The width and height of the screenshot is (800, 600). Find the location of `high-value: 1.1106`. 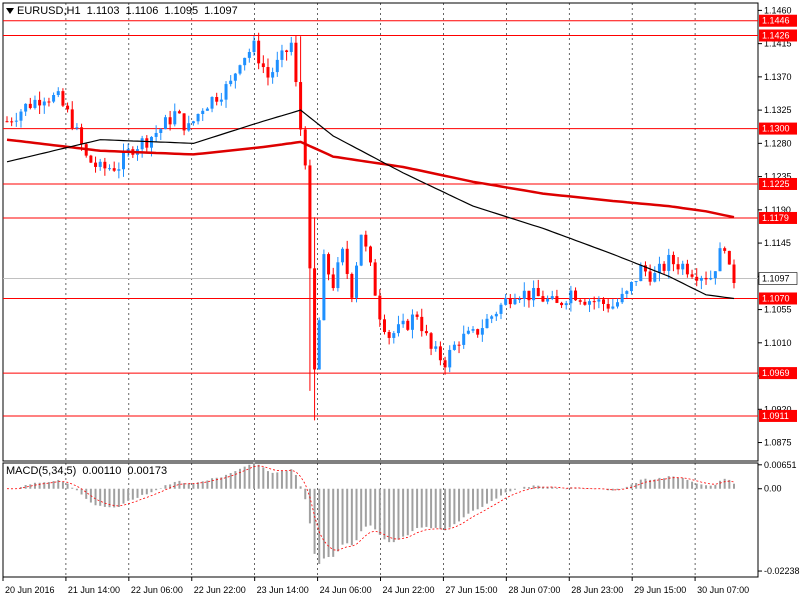

high-value: 1.1106 is located at coordinates (142, 11).